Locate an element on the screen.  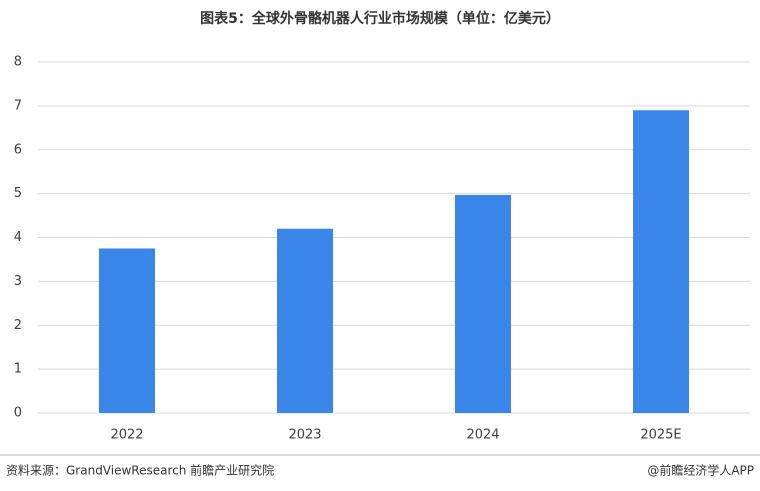
source: 资料来源：GrandViewResearch 前瞻产业研究院 is located at coordinates (140, 470).